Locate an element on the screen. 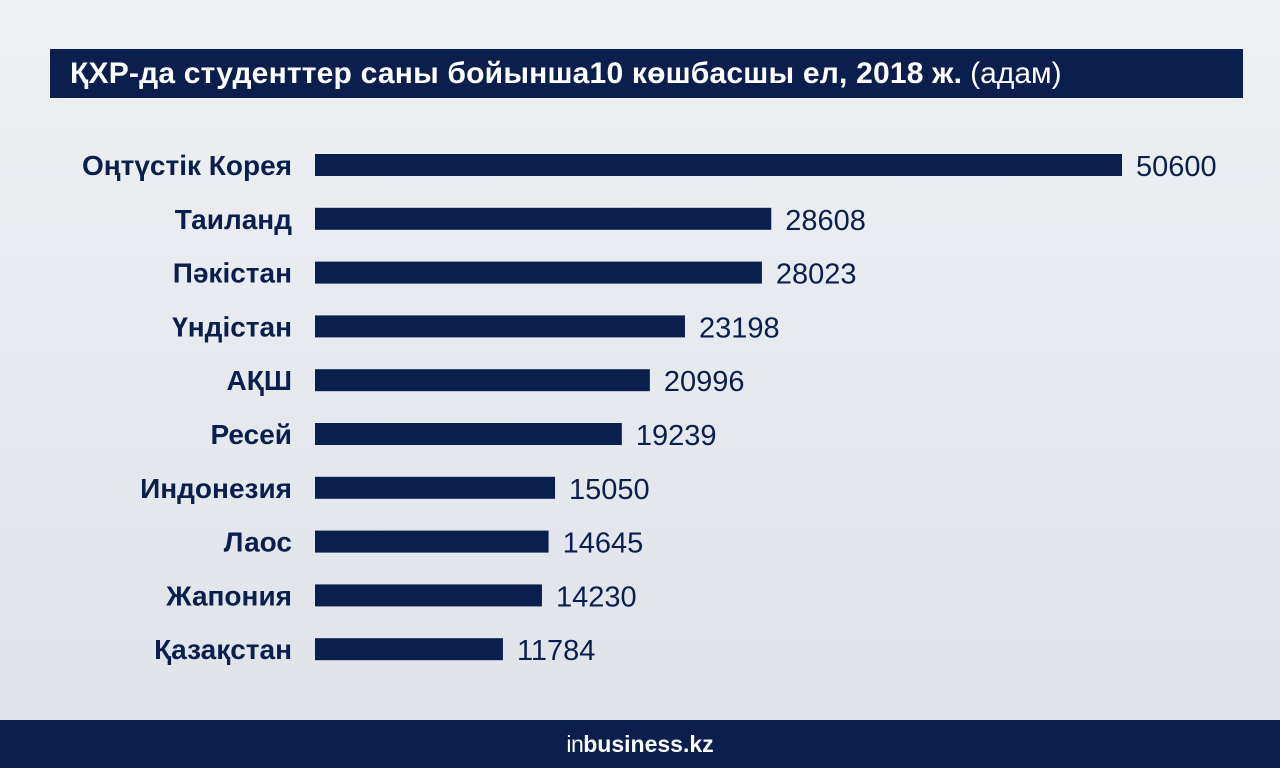  value-label: 11784 is located at coordinates (556, 651).